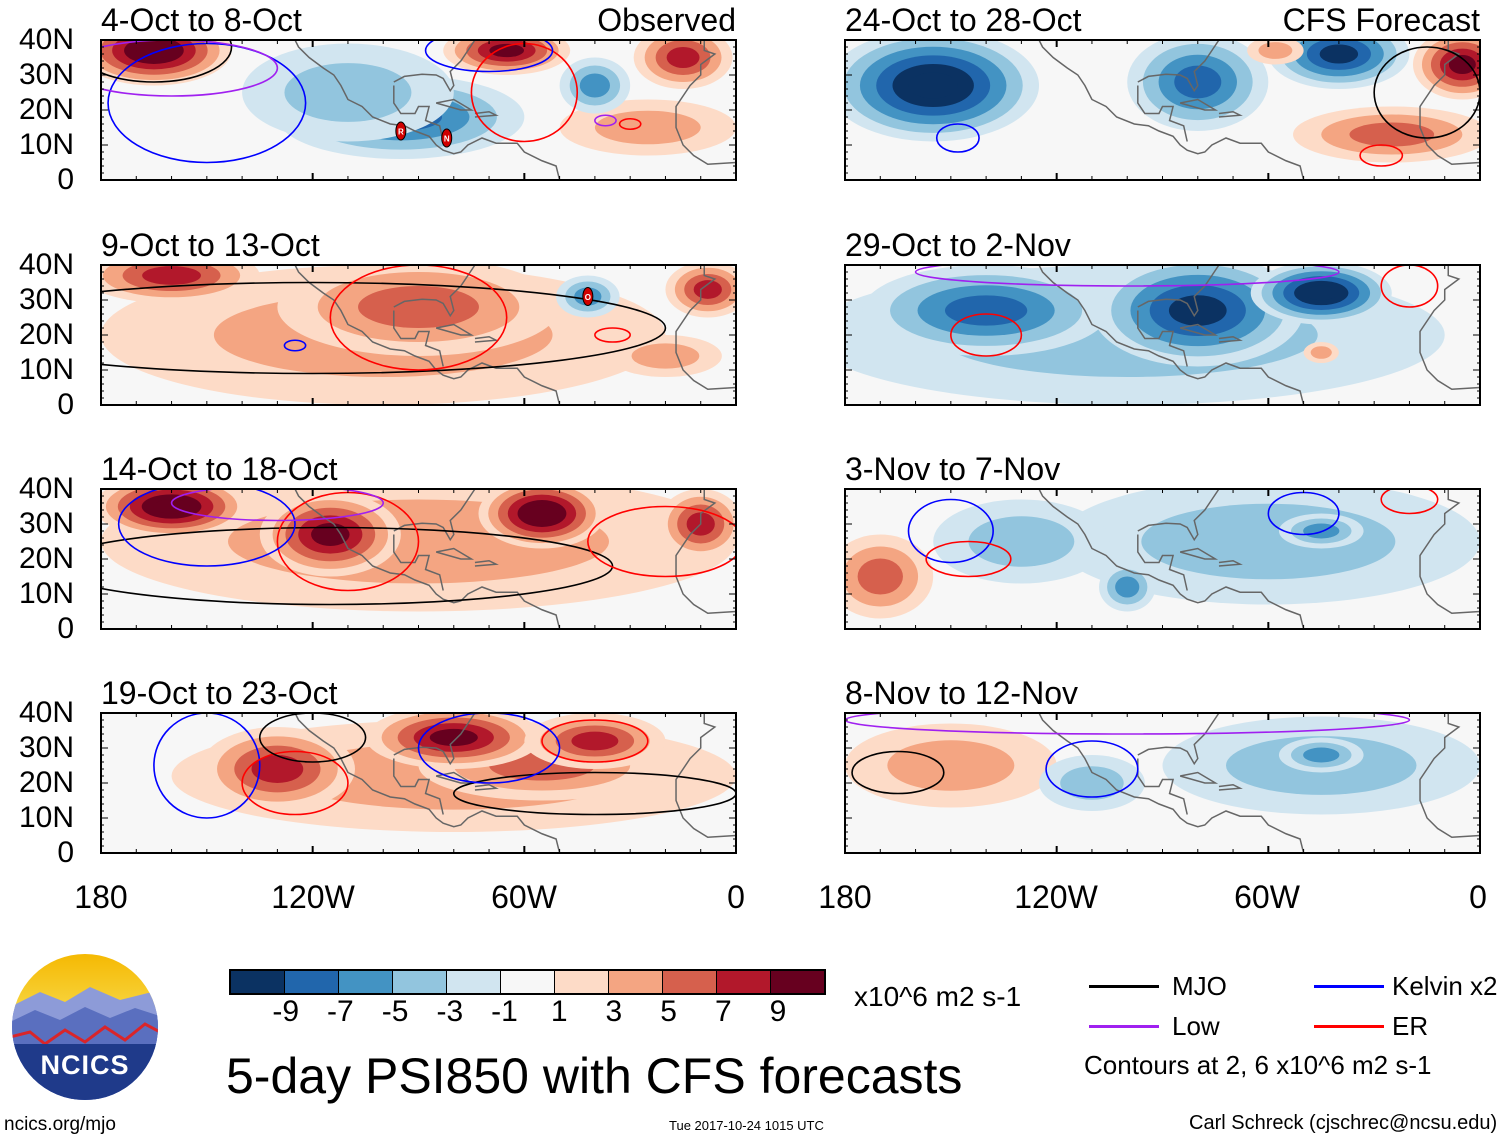 This screenshot has width=1510, height=1141. What do you see at coordinates (219, 693) in the screenshot?
I see `panel-title: 19-Oct to 23-Oct` at bounding box center [219, 693].